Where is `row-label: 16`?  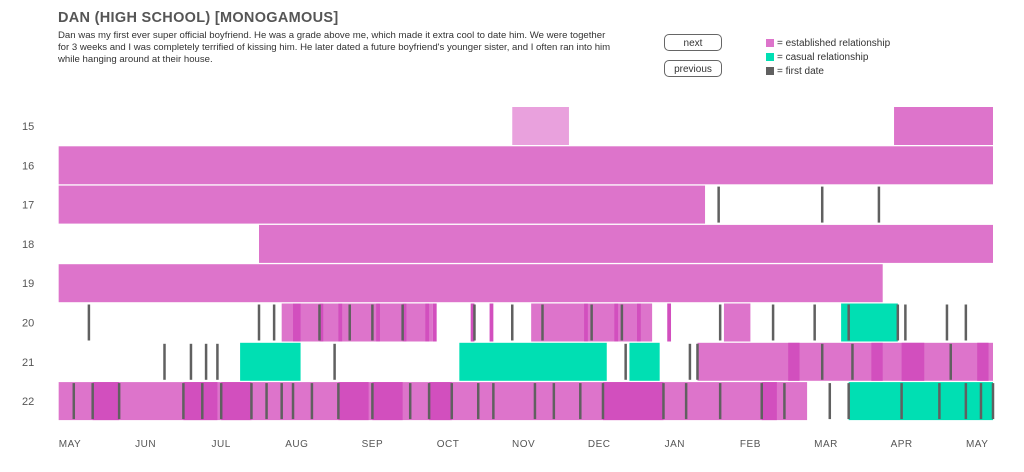 row-label: 16 is located at coordinates (28, 166).